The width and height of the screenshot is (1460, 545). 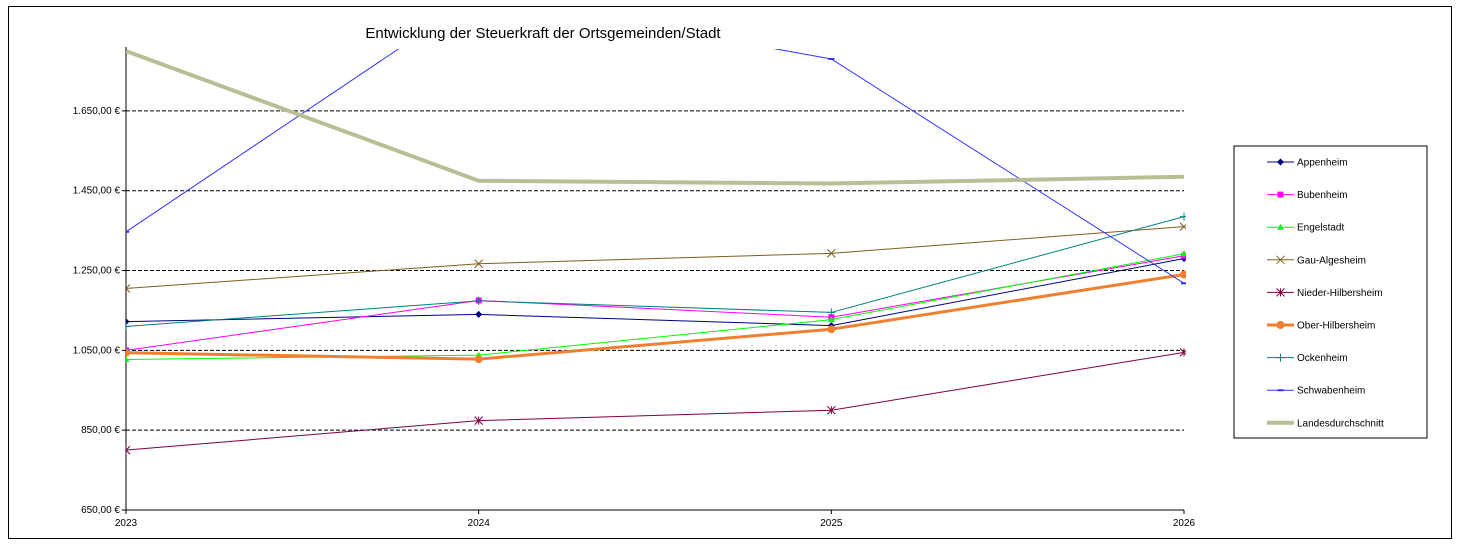 I want to click on legend-item-ockenheim: Ockenheim, so click(x=1307, y=358).